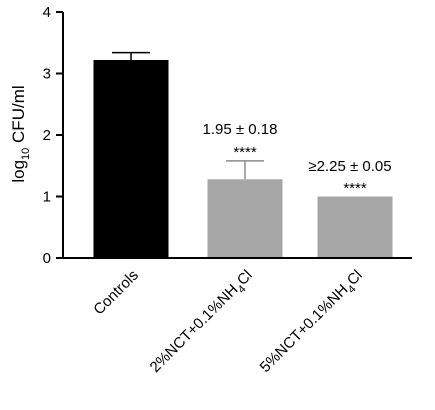 The width and height of the screenshot is (435, 410). What do you see at coordinates (116, 293) in the screenshot?
I see `x-tick-label: Controls` at bounding box center [116, 293].